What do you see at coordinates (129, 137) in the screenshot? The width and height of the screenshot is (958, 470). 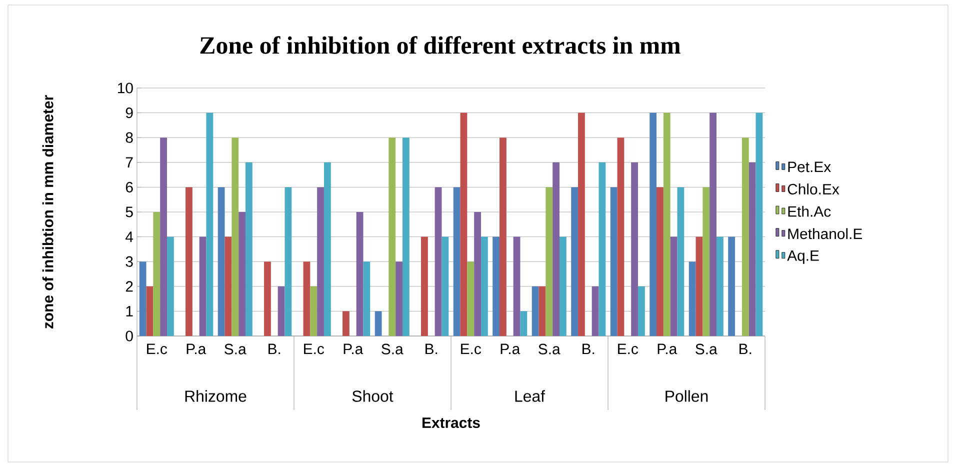 I see `y-tick-label: 8` at bounding box center [129, 137].